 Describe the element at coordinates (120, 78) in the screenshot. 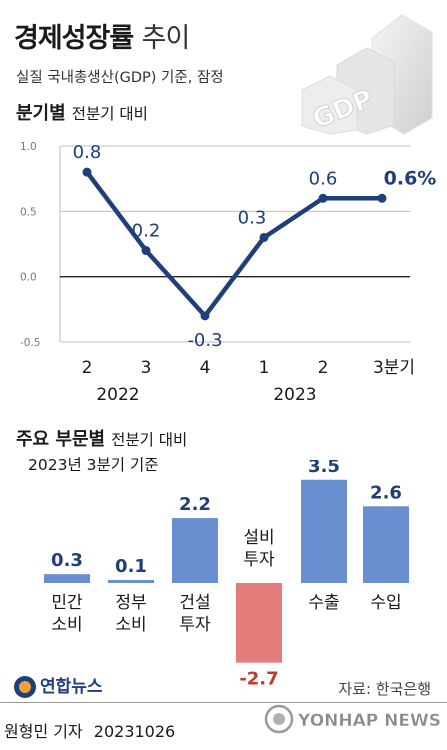

I see `chart-subtitle: 실질 국내총생산(GDP) 기준, 잠정` at that location.